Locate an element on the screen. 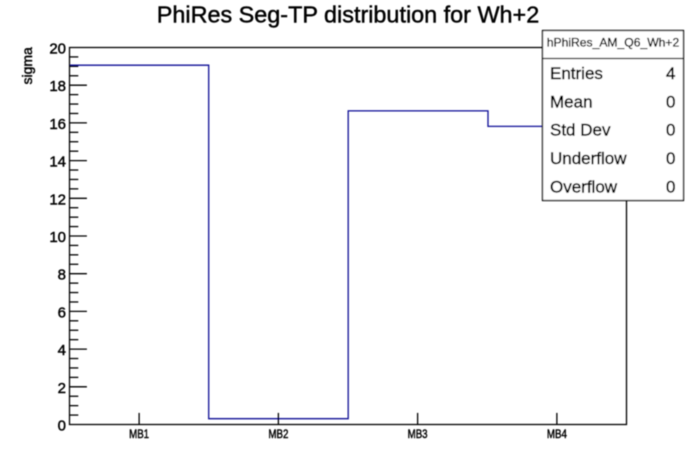  svg-text: 16 is located at coordinates (57, 124).